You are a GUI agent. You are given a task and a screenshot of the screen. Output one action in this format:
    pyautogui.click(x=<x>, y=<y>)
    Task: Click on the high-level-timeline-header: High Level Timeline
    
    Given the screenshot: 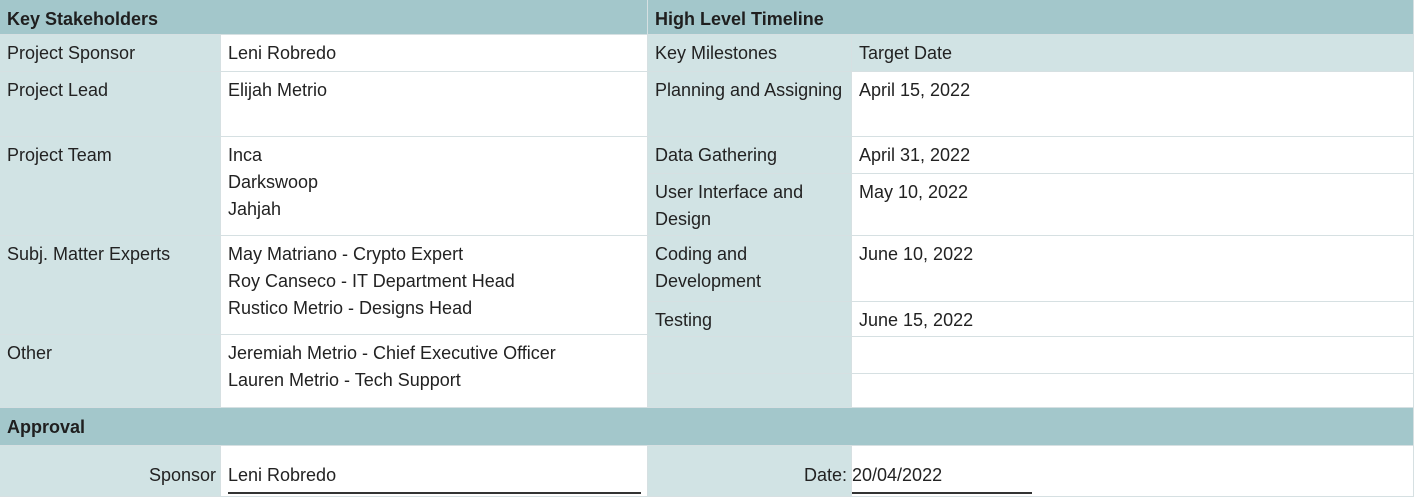 What is the action you would take?
    pyautogui.click(x=1031, y=17)
    